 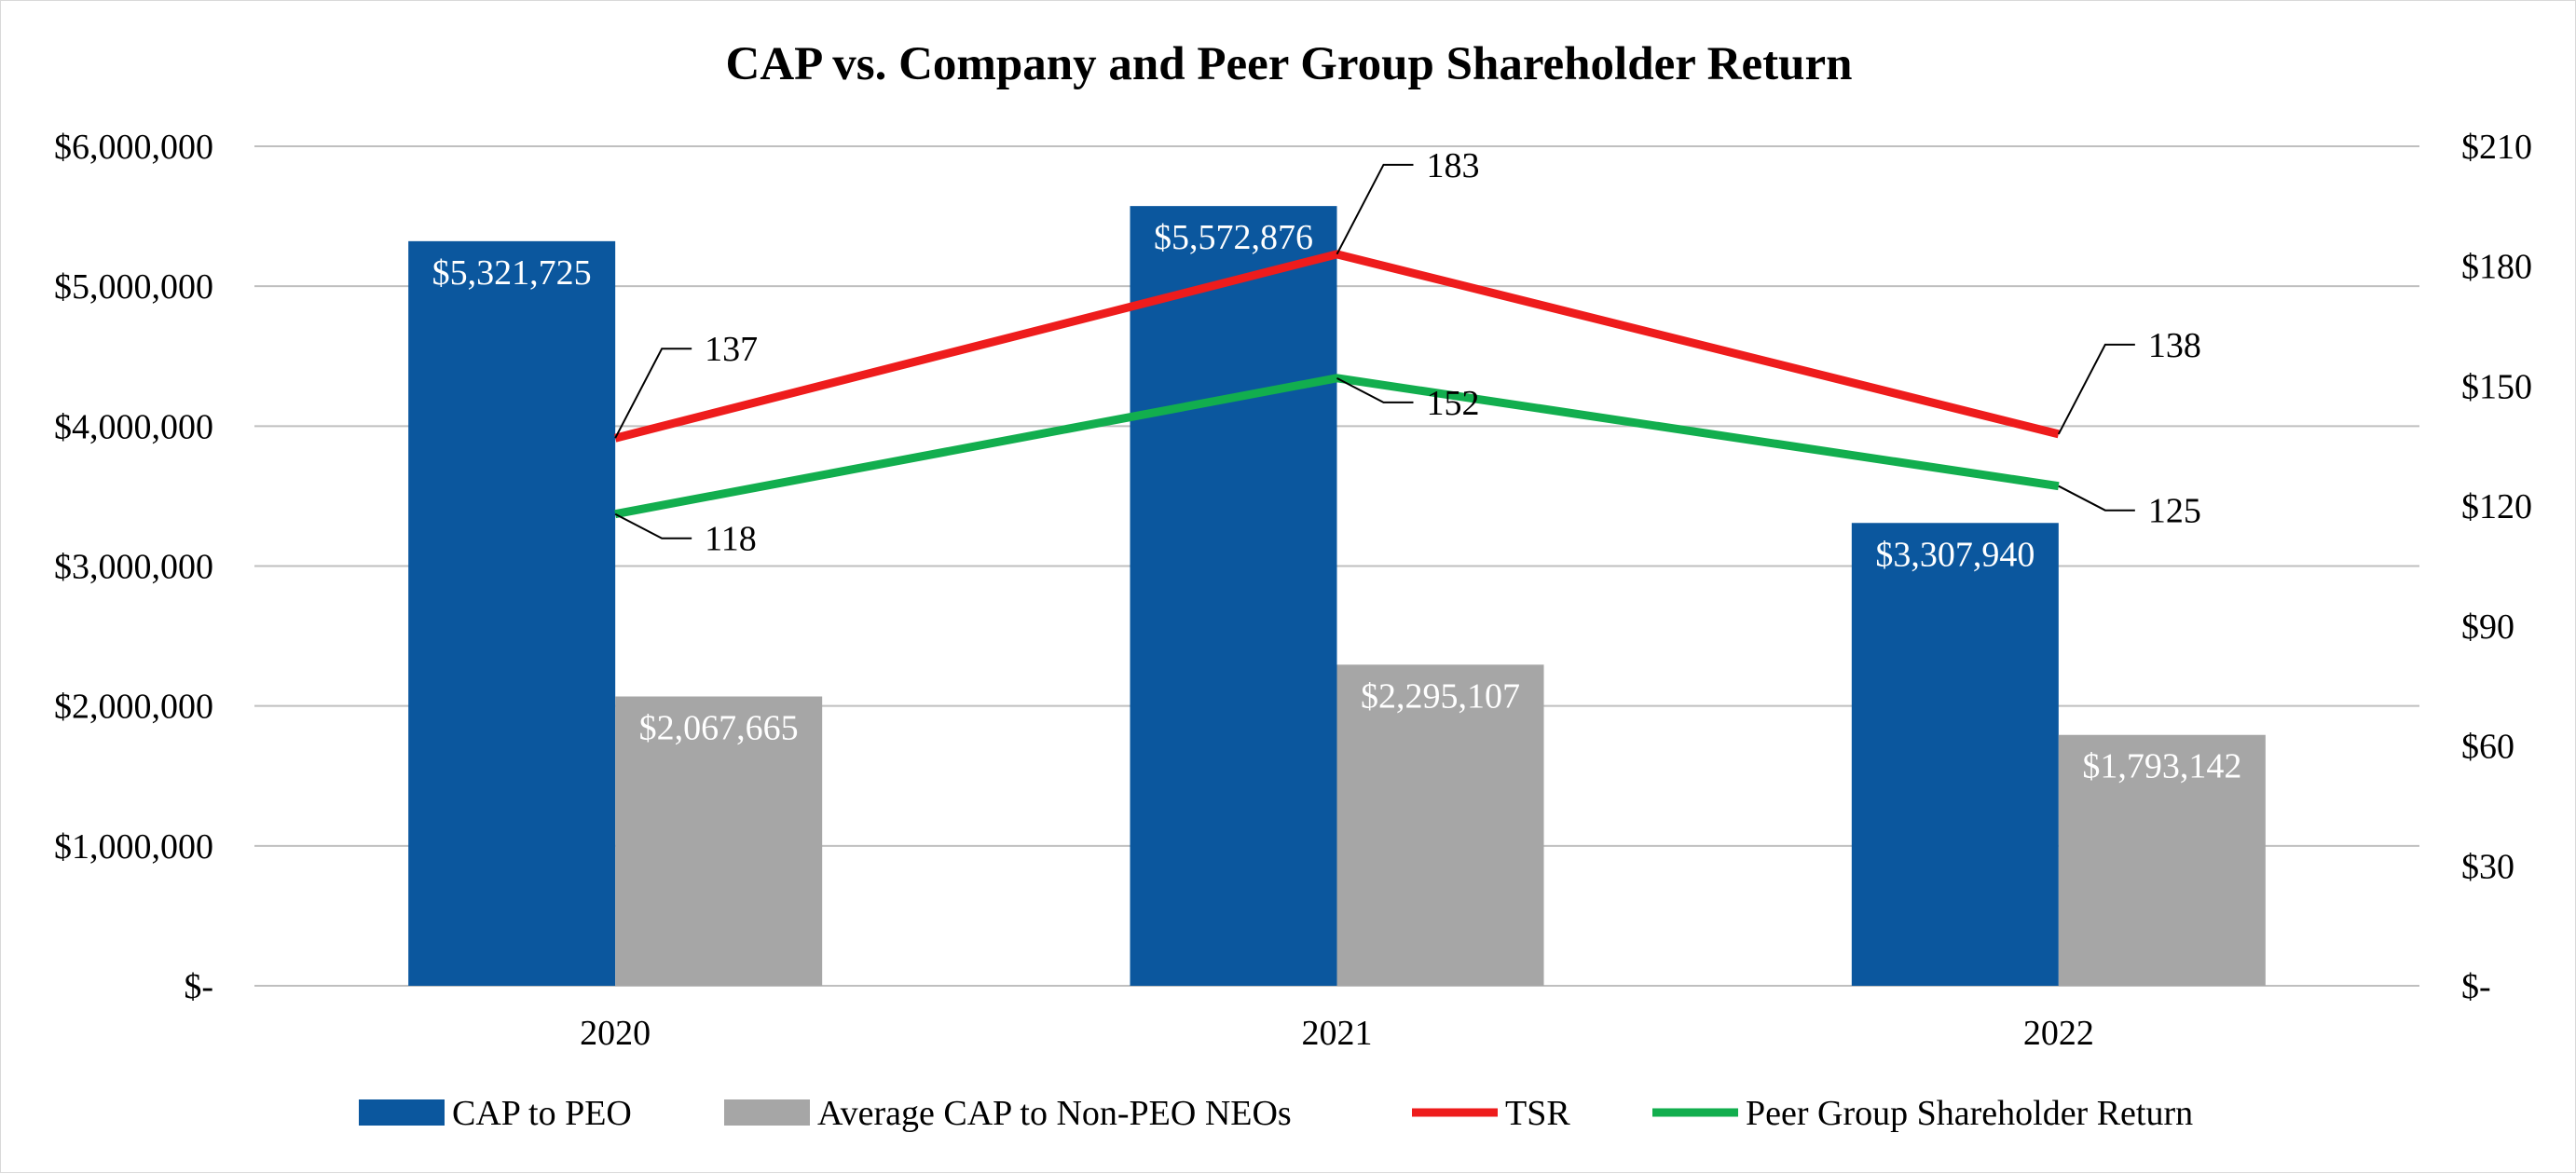 I want to click on left-axis-tick-label: $-, so click(x=198, y=986).